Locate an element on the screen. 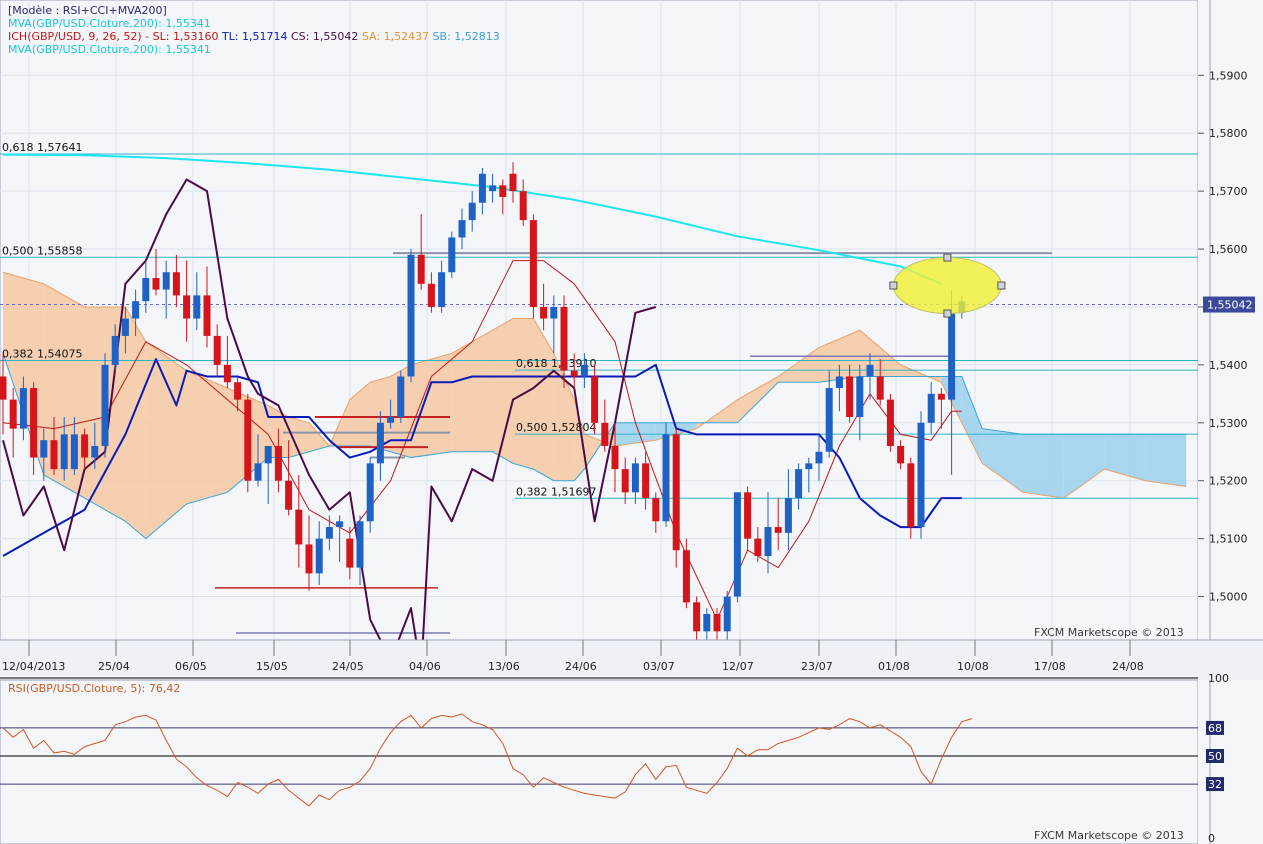 The width and height of the screenshot is (1263, 844). current-price-marker is located at coordinates (1229, 304).